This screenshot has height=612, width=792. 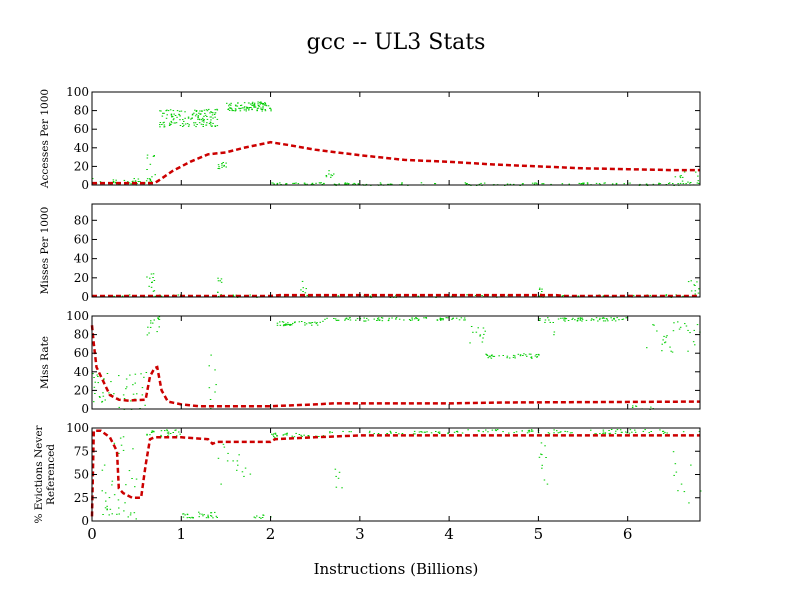 I want to click on panel-3: 0 20 40 60 80 100 Miss Rate, so click(x=370, y=362).